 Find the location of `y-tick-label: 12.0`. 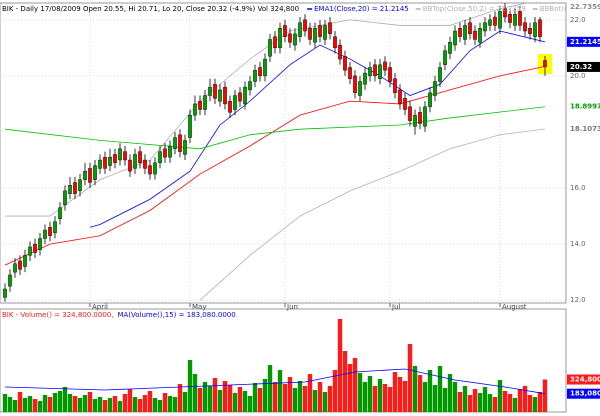

y-tick-label: 12.0 is located at coordinates (578, 300).